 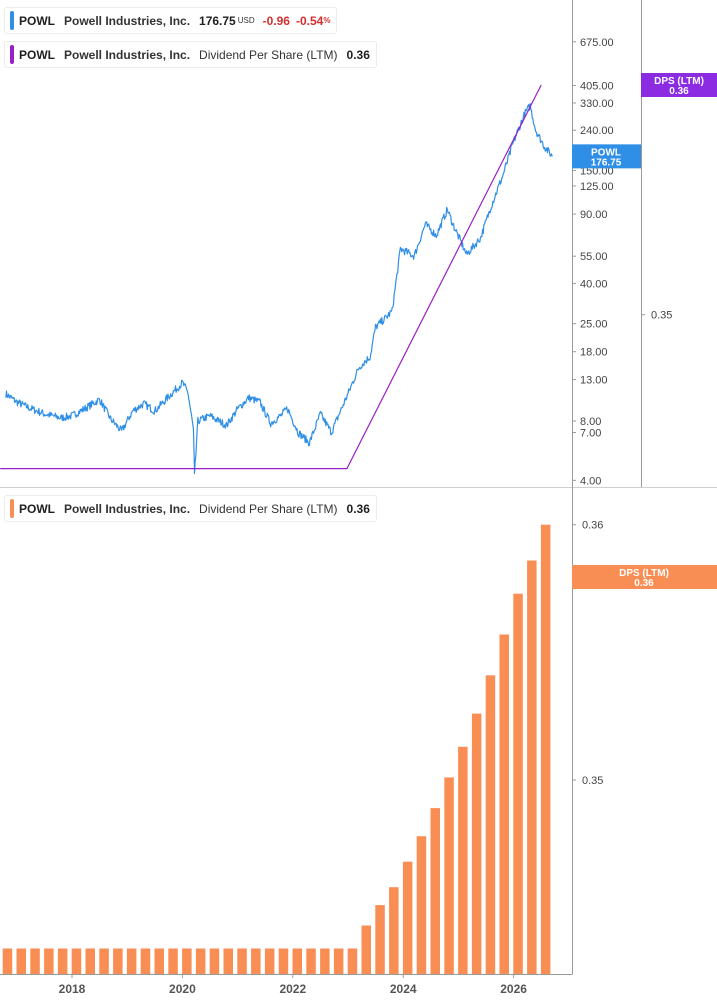 I want to click on dps-bottom-tag-box, so click(x=644, y=577).